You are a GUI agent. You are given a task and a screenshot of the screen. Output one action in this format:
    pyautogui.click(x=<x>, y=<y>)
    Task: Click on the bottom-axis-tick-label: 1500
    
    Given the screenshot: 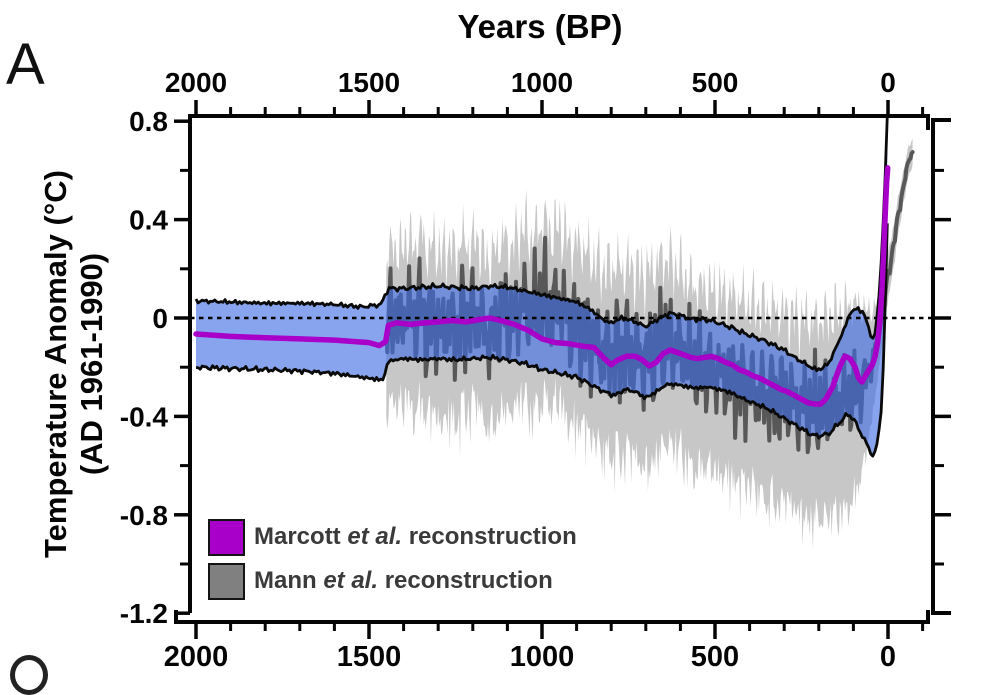 What is the action you would take?
    pyautogui.click(x=369, y=656)
    